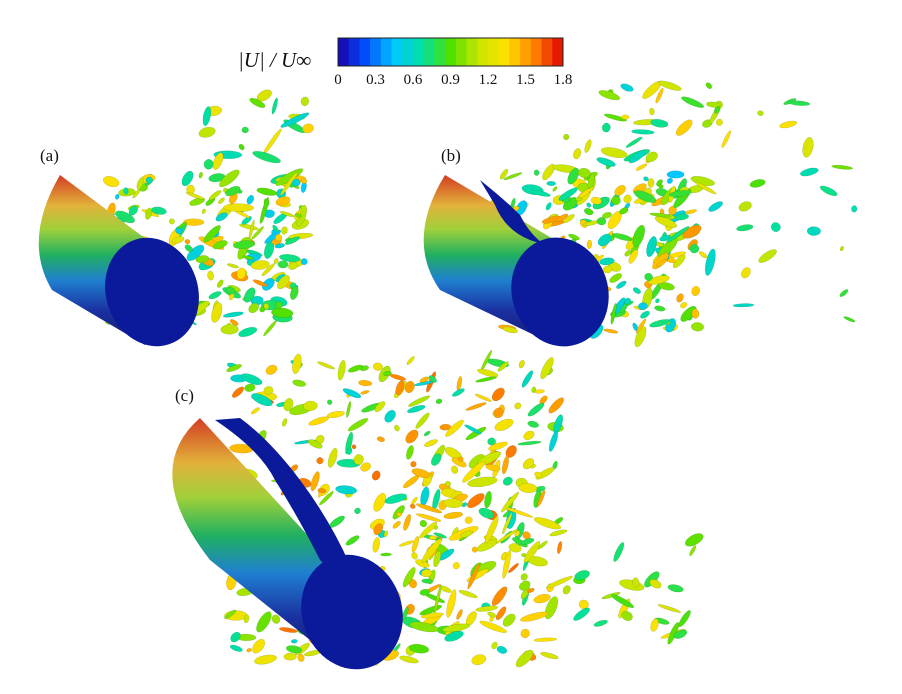 The height and width of the screenshot is (694, 902). What do you see at coordinates (450, 80) in the screenshot?
I see `colorbar-tick-label: 0.9` at bounding box center [450, 80].